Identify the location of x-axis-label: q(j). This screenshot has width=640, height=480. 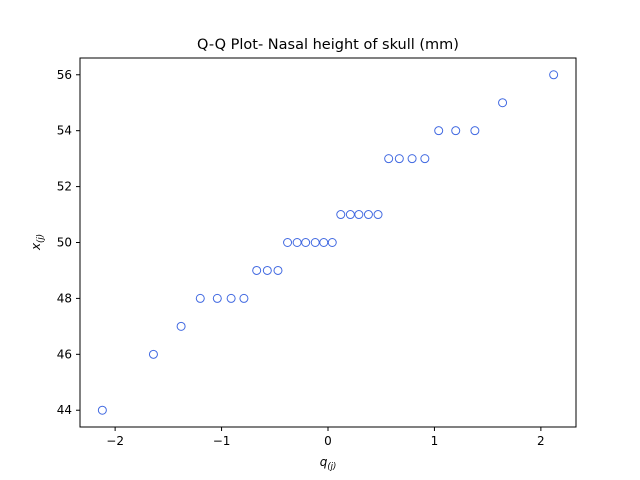
(328, 463).